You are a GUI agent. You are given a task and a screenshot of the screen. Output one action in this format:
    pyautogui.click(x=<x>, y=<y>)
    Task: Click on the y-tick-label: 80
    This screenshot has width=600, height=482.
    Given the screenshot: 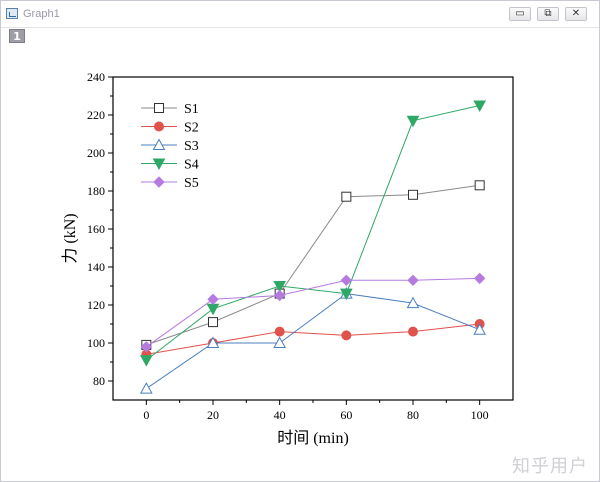 What is the action you would take?
    pyautogui.click(x=99, y=381)
    